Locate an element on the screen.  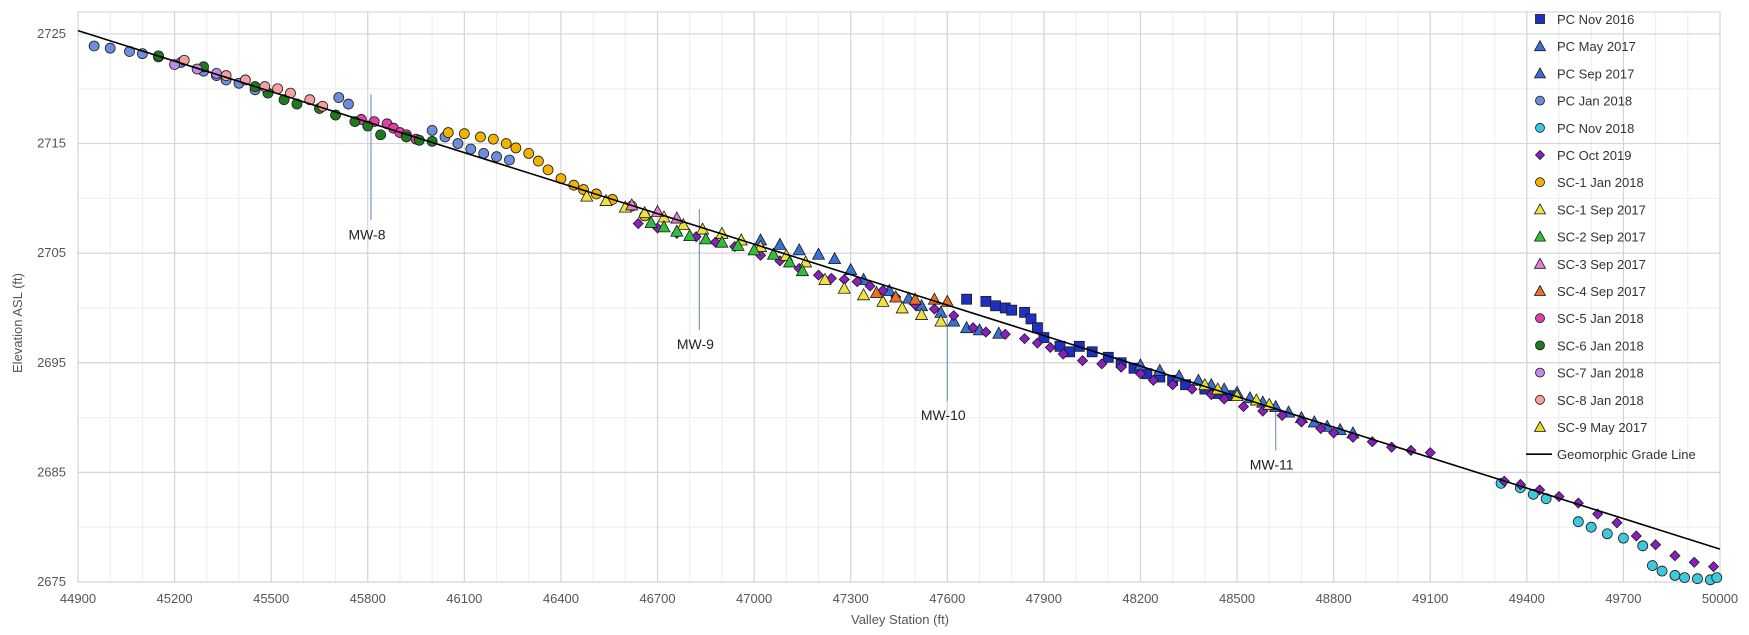
y-tick-label: 2715 is located at coordinates (51, 143).